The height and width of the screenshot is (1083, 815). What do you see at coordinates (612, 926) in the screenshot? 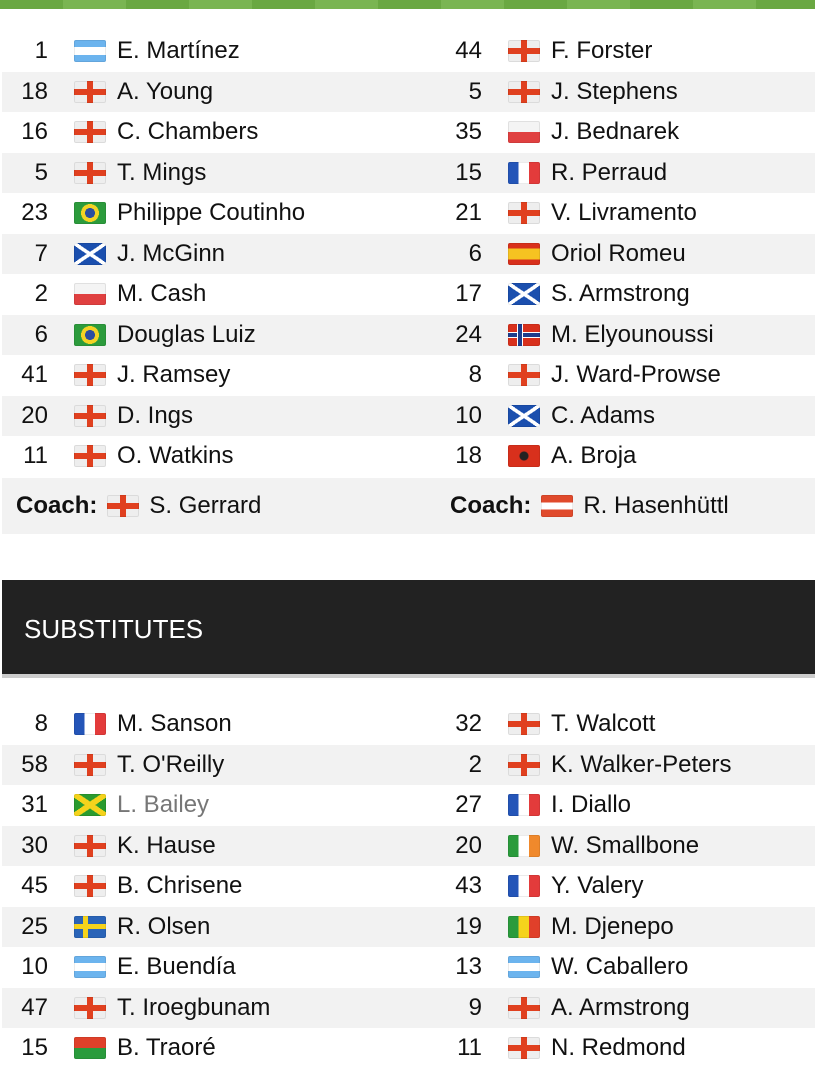
I see `player-name: M. Djenepo` at bounding box center [612, 926].